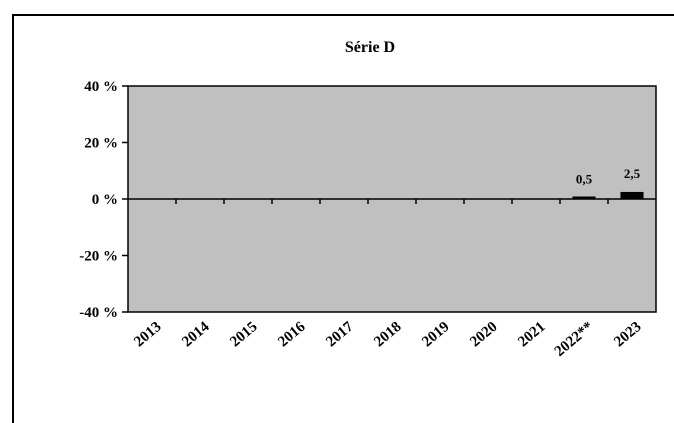 Image resolution: width=674 pixels, height=423 pixels. What do you see at coordinates (101, 144) in the screenshot?
I see `y-tick-label: 20 %` at bounding box center [101, 144].